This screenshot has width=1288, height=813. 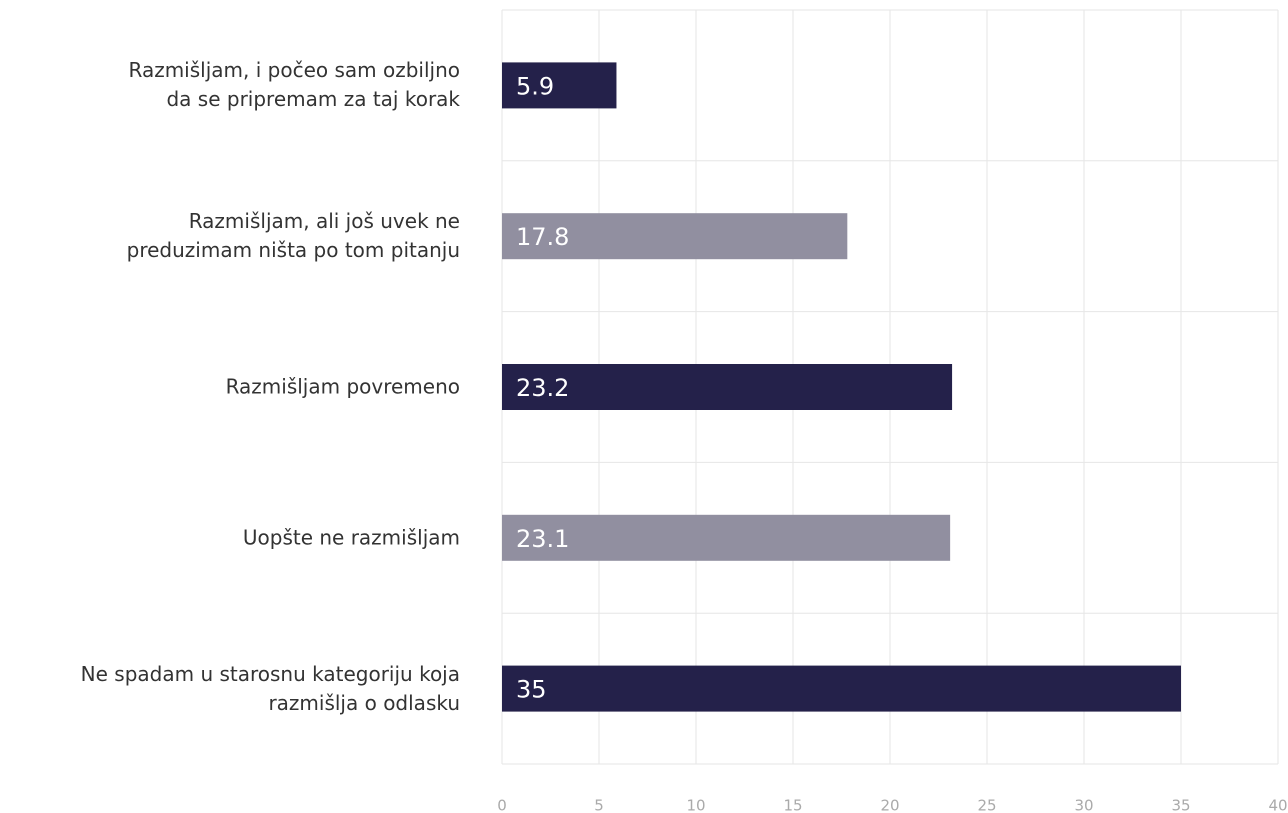 I want to click on value-label: 35, so click(x=531, y=690).